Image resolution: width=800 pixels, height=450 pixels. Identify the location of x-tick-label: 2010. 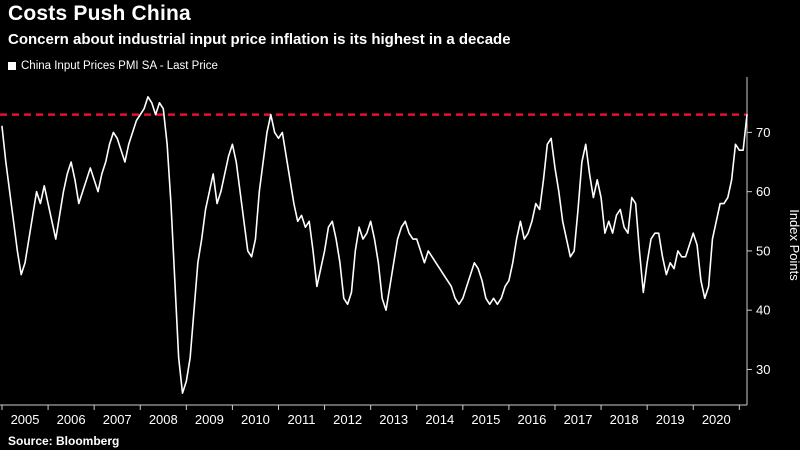
(255, 419).